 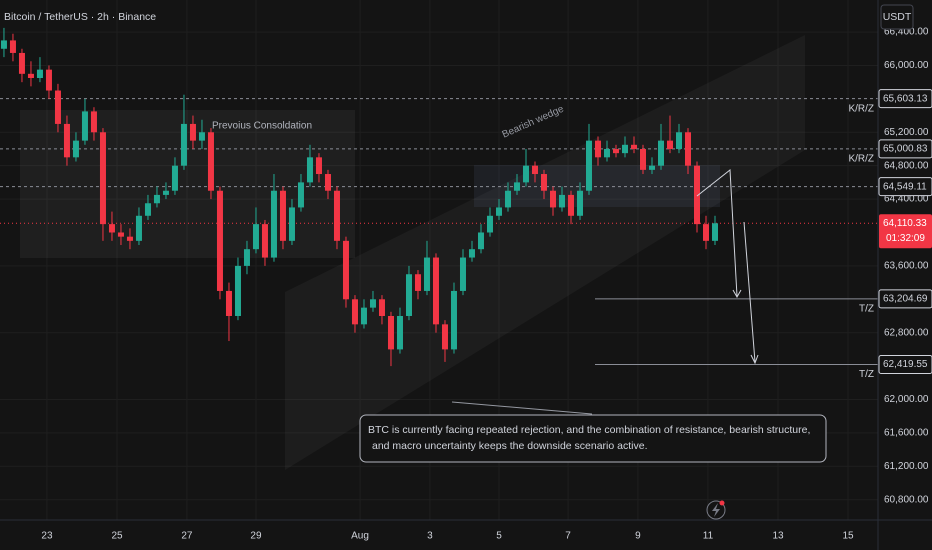 I want to click on x-tick-label: 7, so click(x=568, y=536).